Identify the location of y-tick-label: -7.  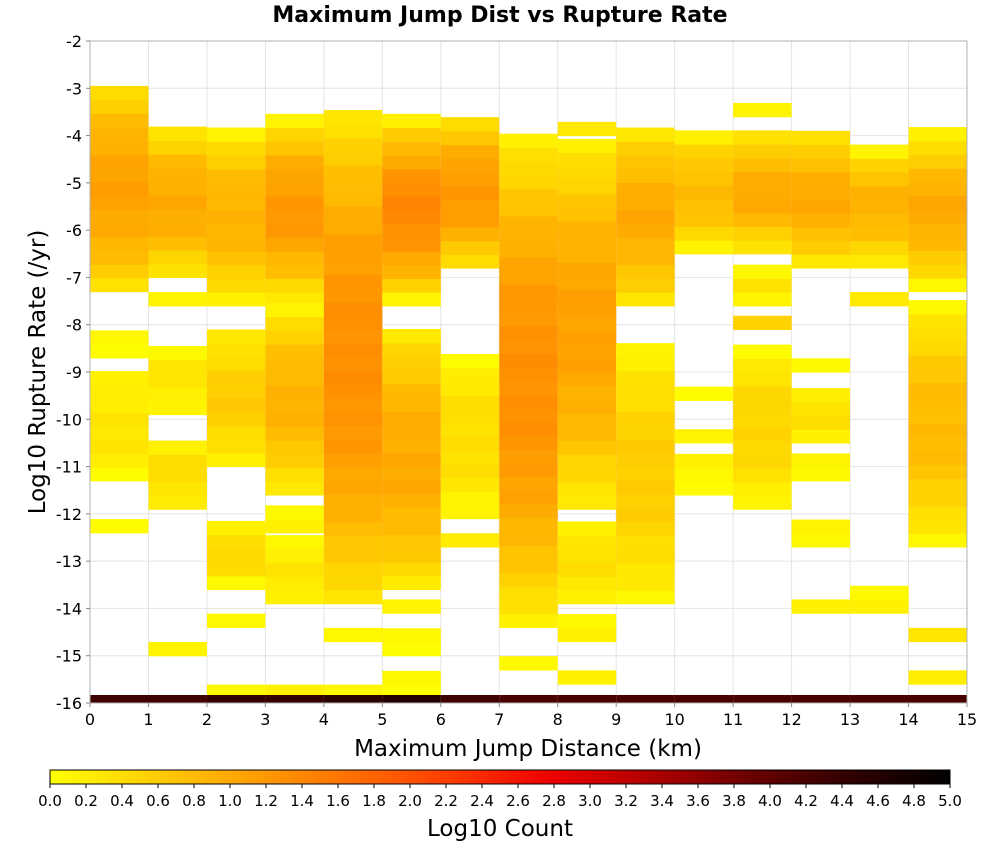
(74, 277).